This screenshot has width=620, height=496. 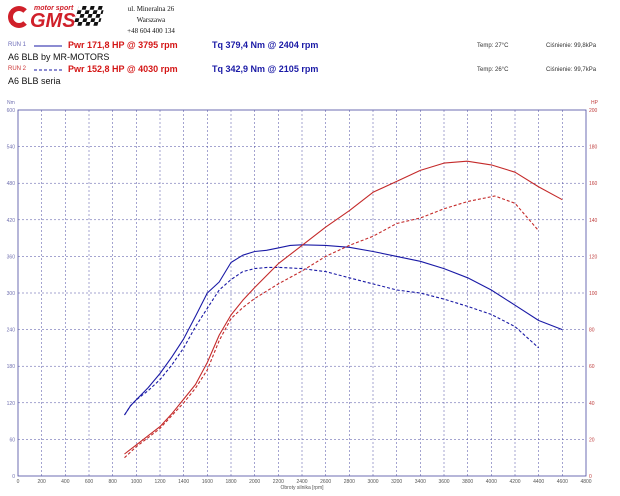 I want to click on run2-torque: Tq 342,9 Nm @ 2105 rpm, so click(x=265, y=69).